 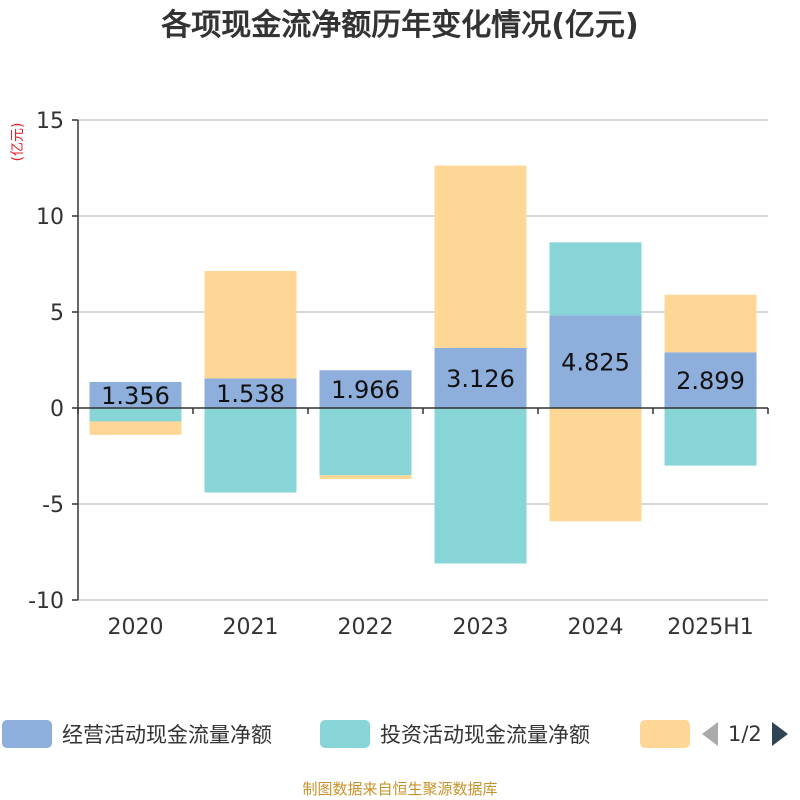 I want to click on triangle-right-icon, so click(x=780, y=734).